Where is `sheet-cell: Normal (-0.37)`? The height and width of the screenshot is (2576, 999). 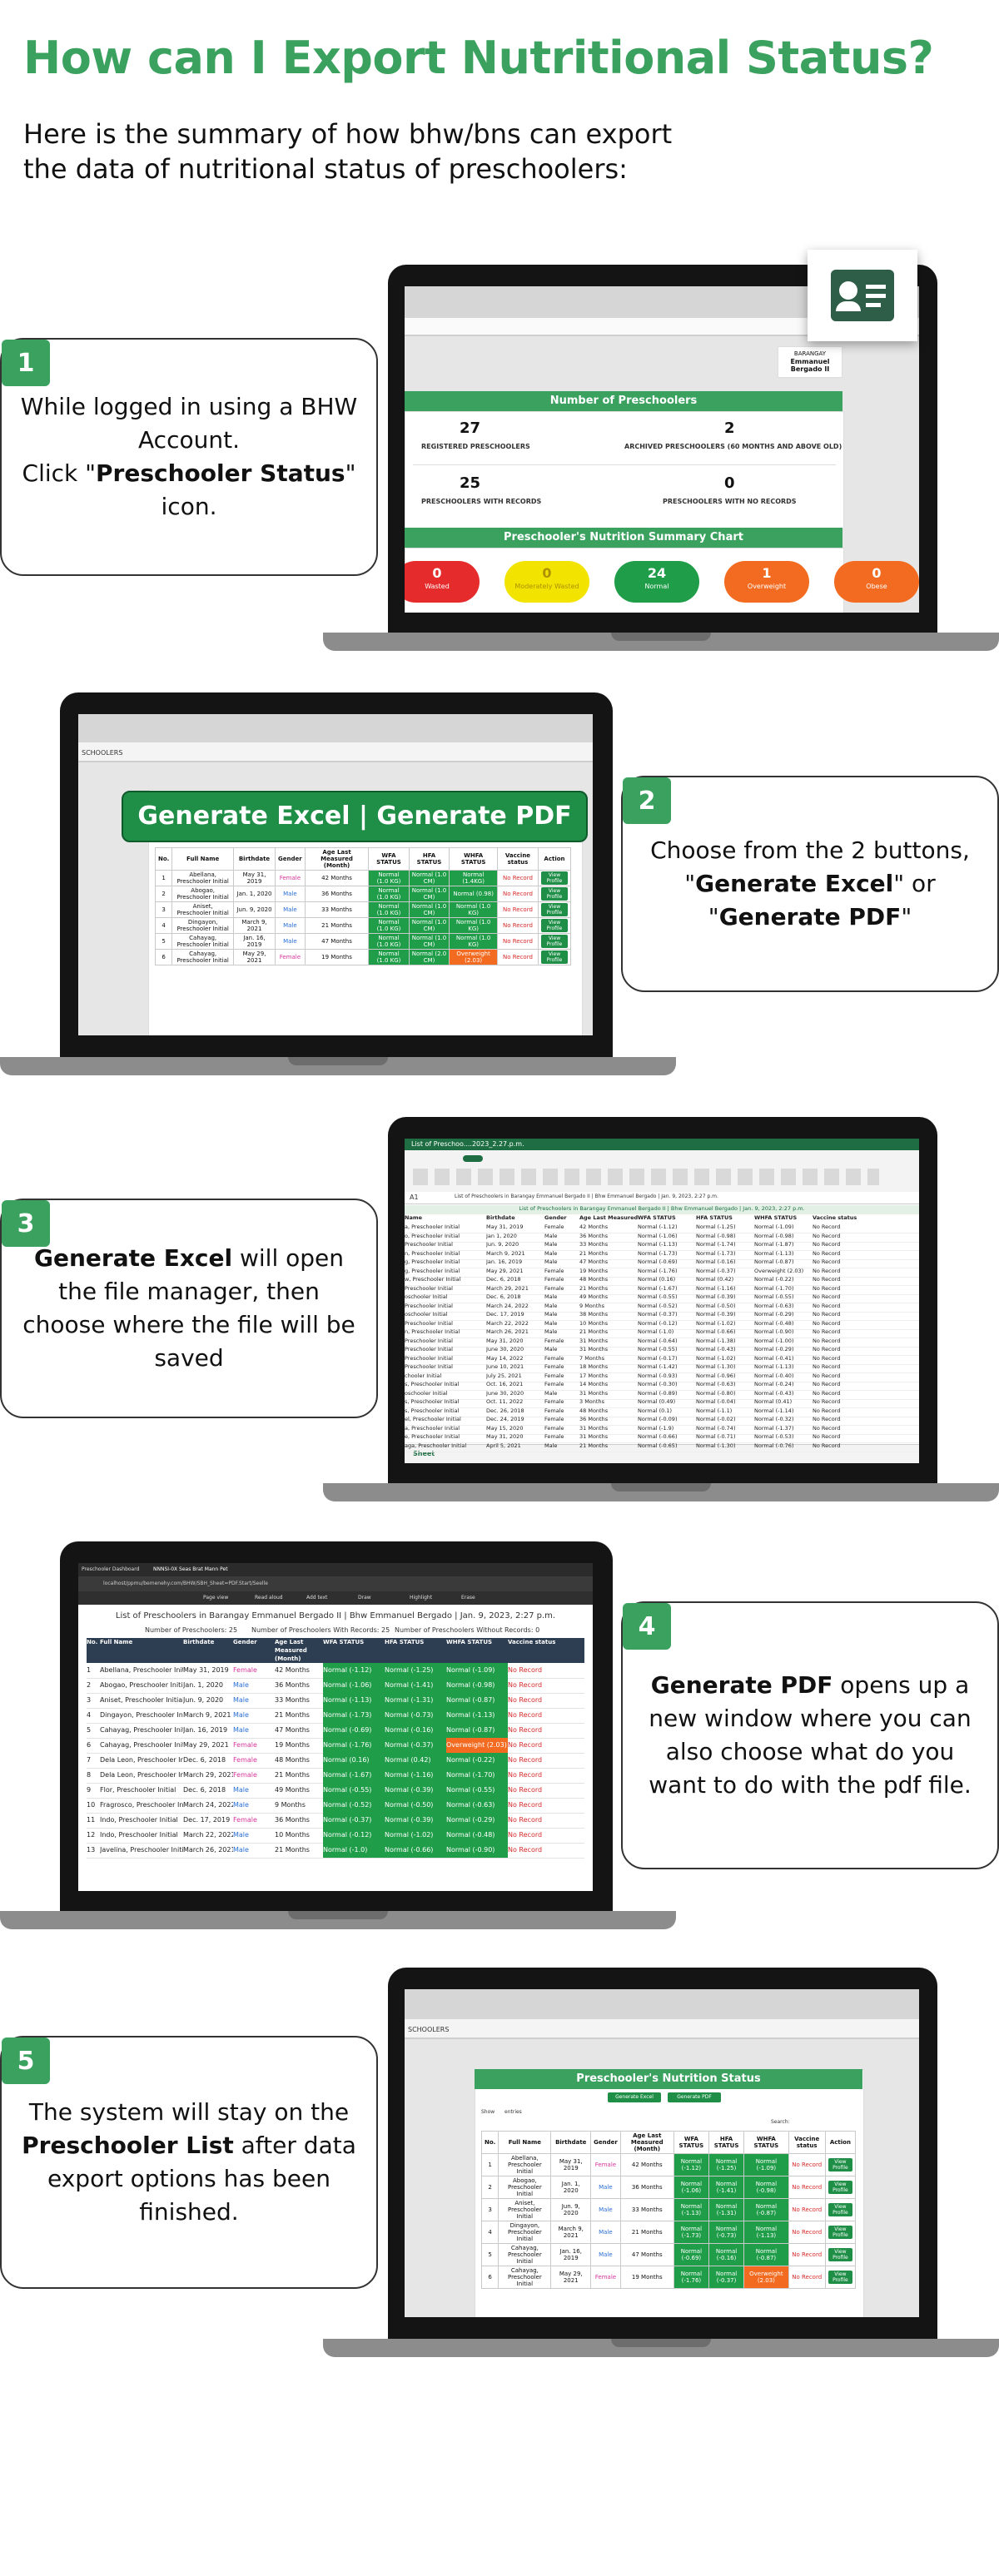 sheet-cell: Normal (-0.37) is located at coordinates (658, 1314).